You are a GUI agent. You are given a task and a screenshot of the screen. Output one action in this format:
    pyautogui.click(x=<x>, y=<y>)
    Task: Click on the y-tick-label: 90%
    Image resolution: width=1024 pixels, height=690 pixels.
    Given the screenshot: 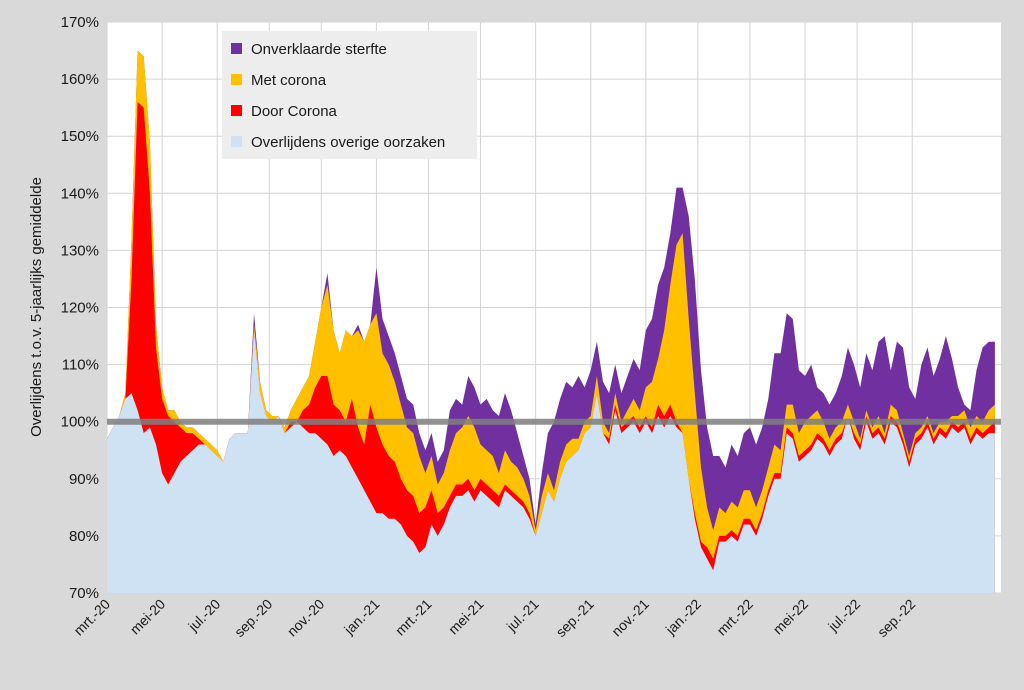 What is the action you would take?
    pyautogui.click(x=84, y=479)
    